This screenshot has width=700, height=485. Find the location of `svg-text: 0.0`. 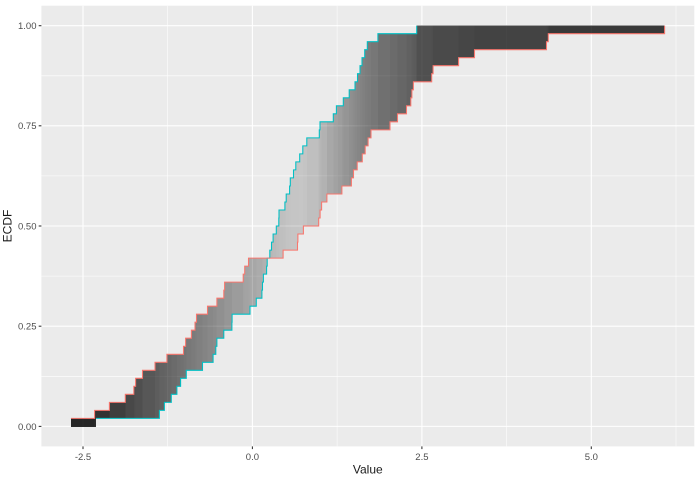

svg-text: 0.0 is located at coordinates (252, 457).